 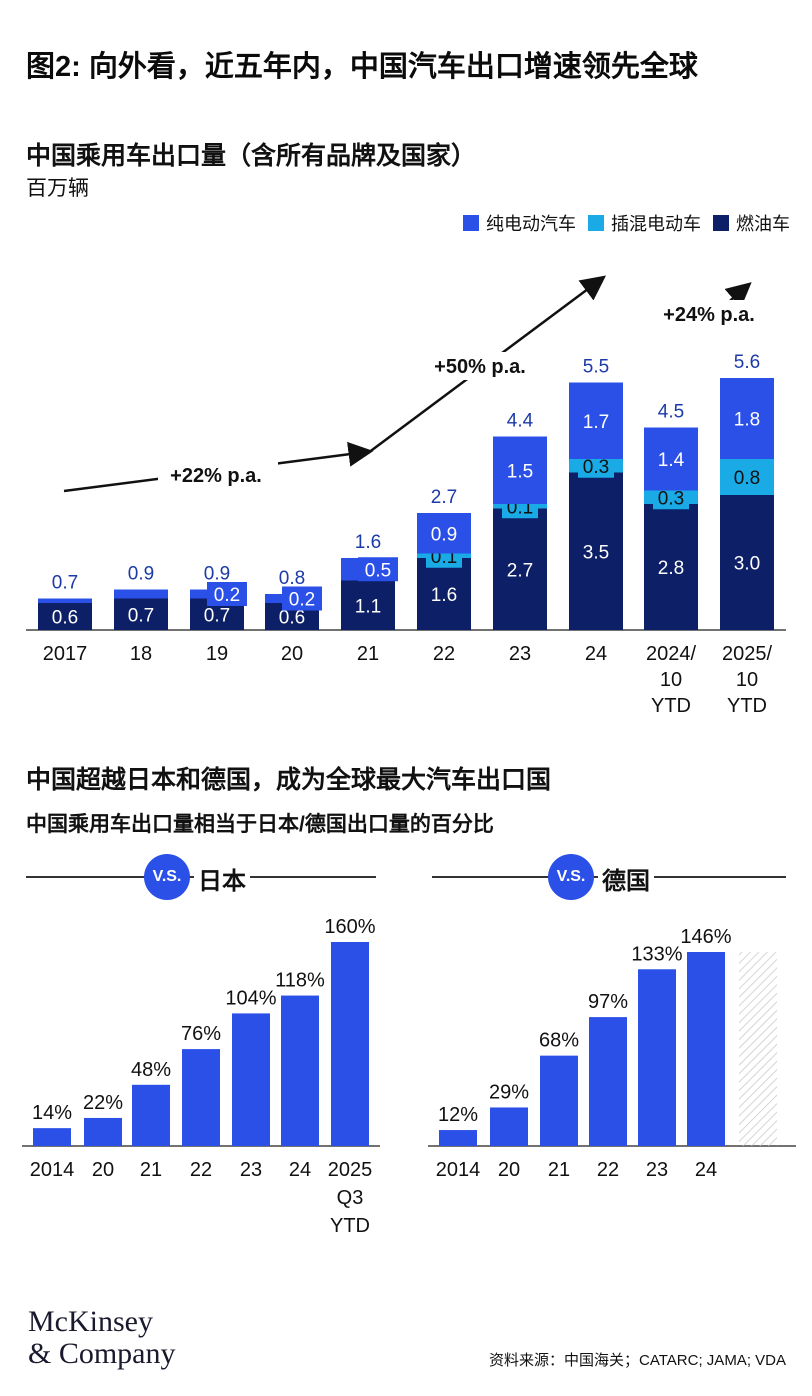 What do you see at coordinates (571, 877) in the screenshot?
I see `vs-germany-badge: V.S.` at bounding box center [571, 877].